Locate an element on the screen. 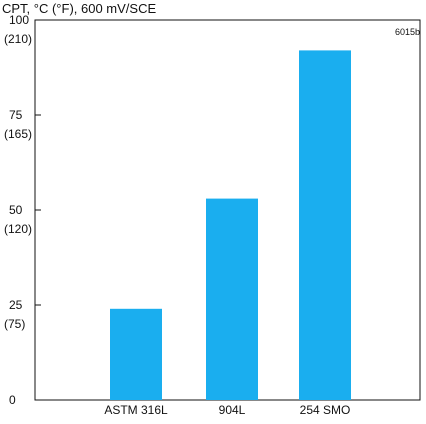 This screenshot has height=424, width=426. chart-title: CPT, °C (°F), 600 mV/SCE is located at coordinates (79, 8).